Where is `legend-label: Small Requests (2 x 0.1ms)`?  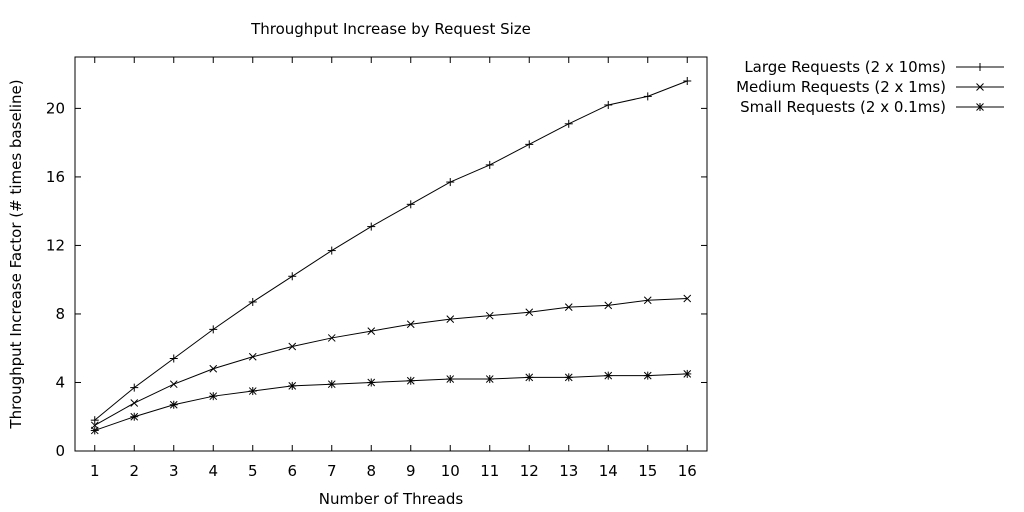
legend-label: Small Requests (2 x 0.1ms) is located at coordinates (843, 107).